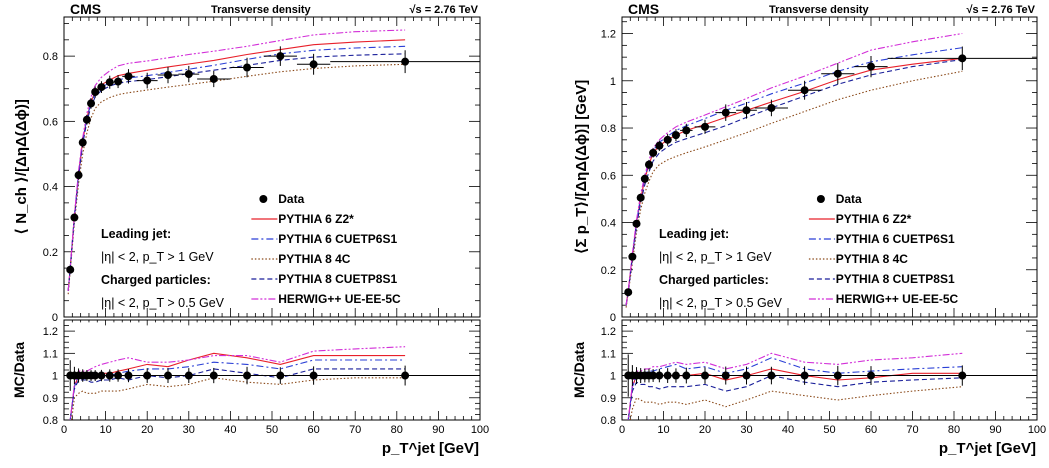 The height and width of the screenshot is (468, 1049). I want to click on y-tick-label: 0.6, so click(50, 122).